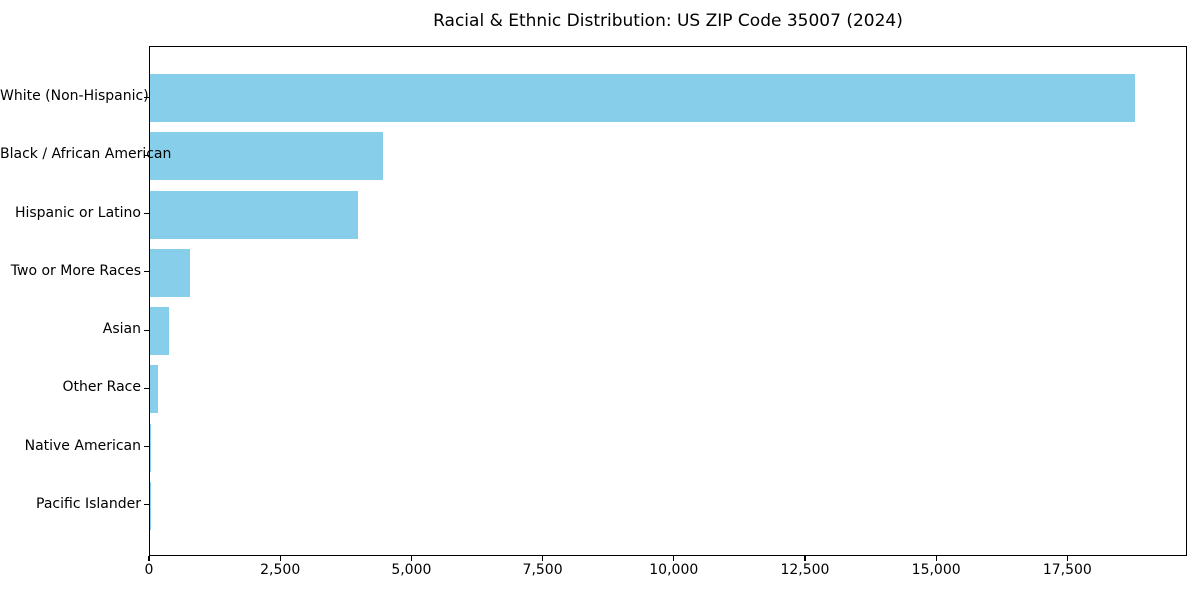  I want to click on y-axis-label: Other Race, so click(101, 387).